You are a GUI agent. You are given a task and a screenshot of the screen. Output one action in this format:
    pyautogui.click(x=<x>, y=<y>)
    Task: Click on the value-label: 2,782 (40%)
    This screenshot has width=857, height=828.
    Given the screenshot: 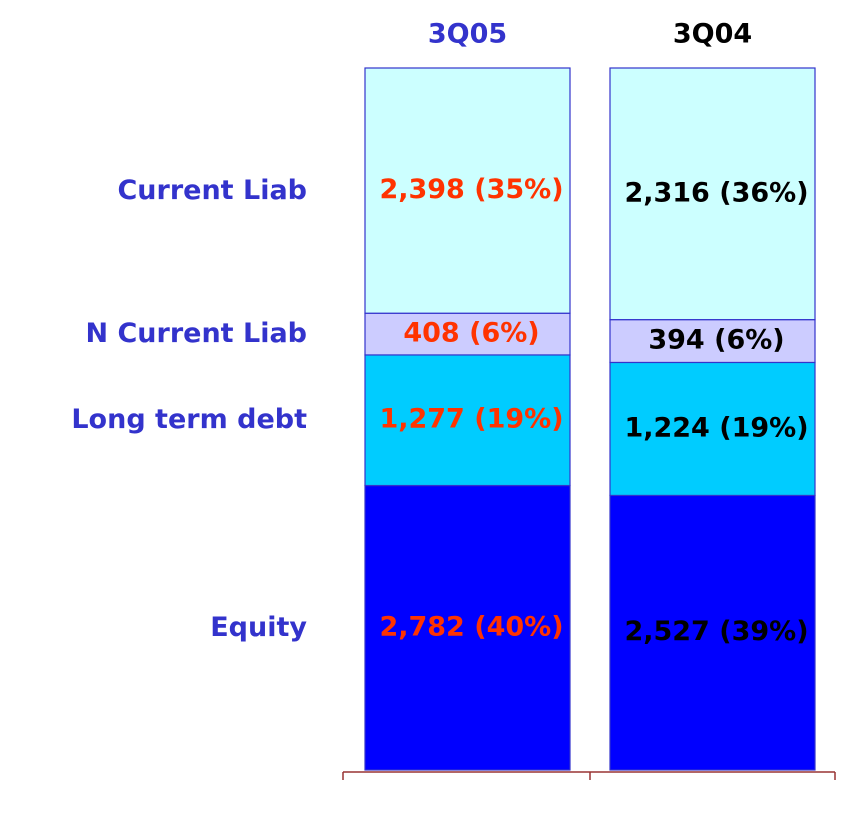 What is the action you would take?
    pyautogui.click(x=471, y=626)
    